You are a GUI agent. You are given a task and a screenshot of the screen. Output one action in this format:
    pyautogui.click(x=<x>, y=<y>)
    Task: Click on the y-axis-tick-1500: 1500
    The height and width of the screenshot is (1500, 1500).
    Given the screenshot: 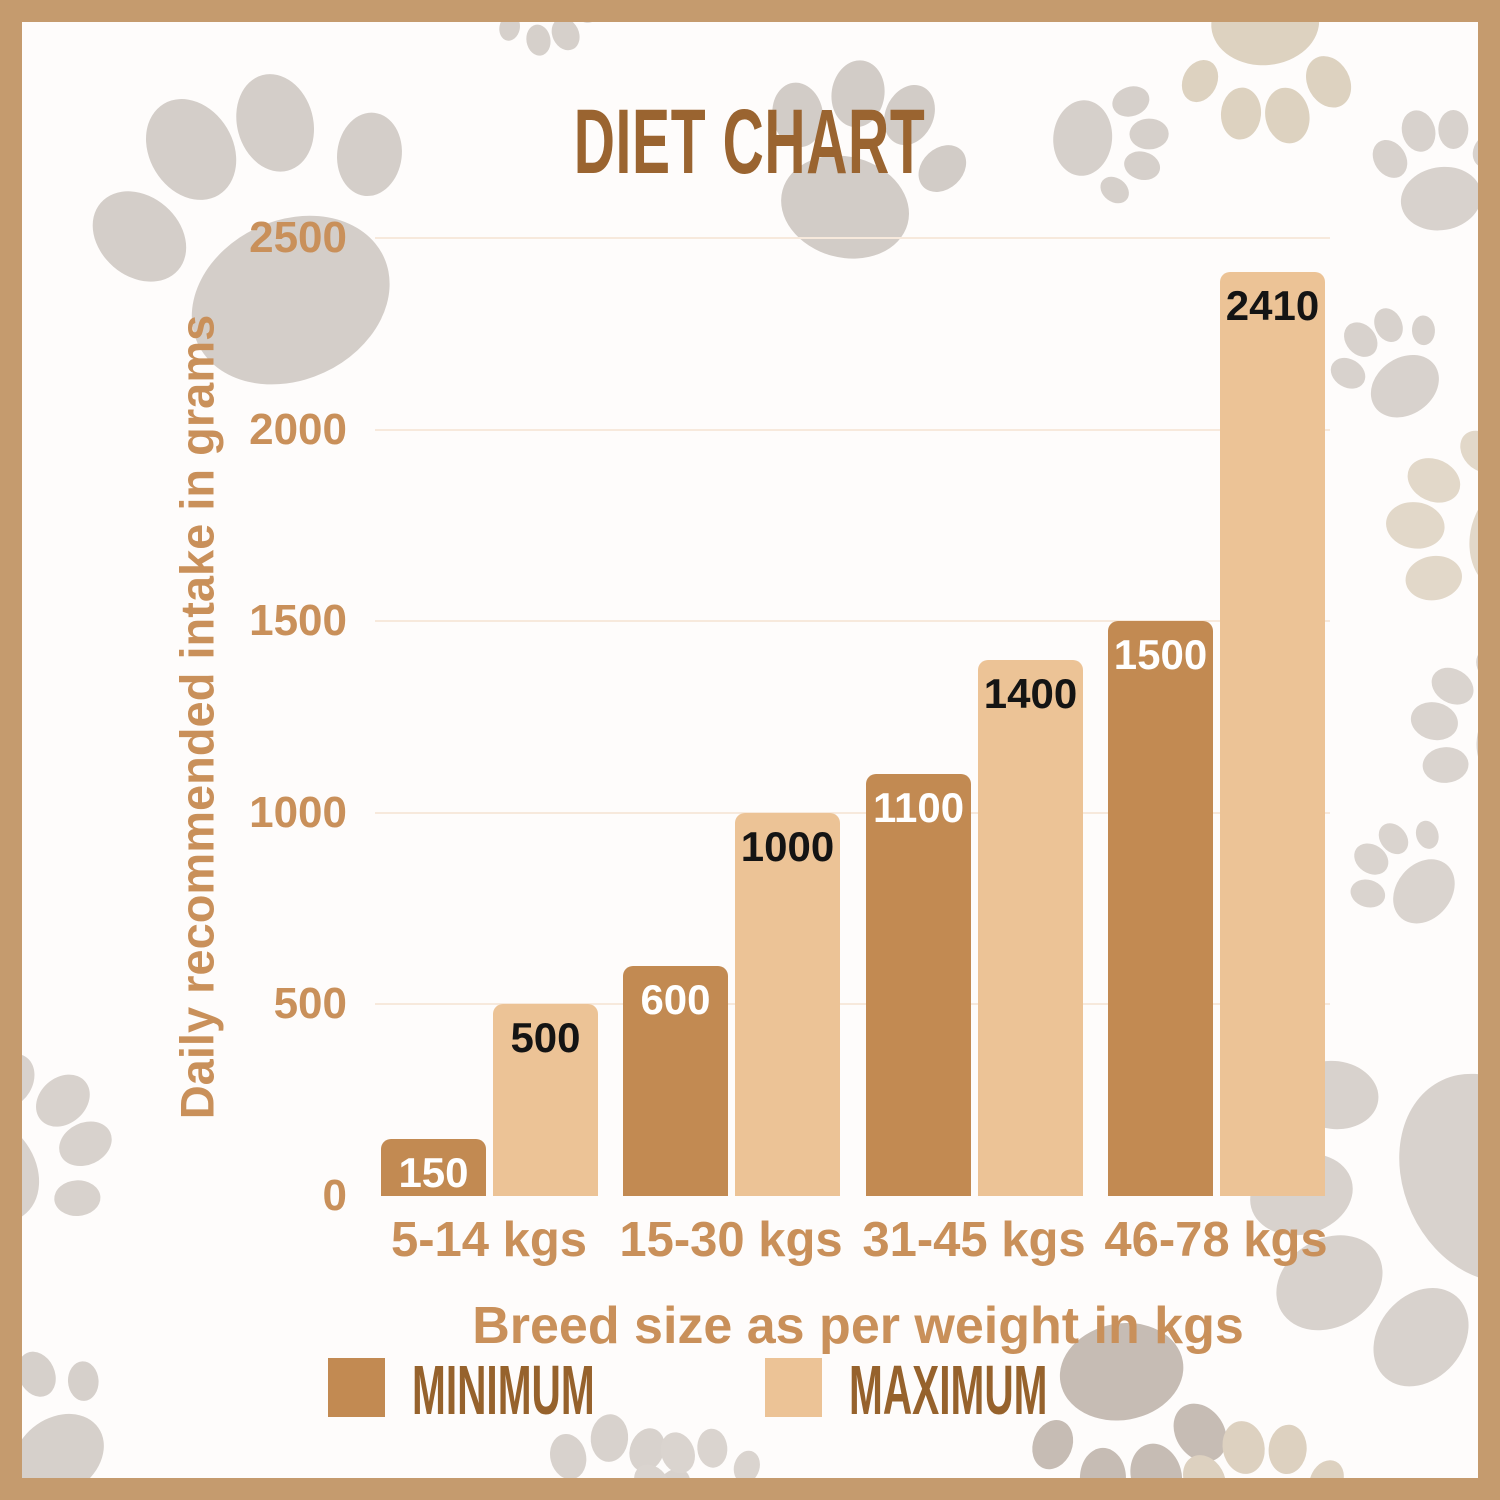 What is the action you would take?
    pyautogui.click(x=298, y=621)
    